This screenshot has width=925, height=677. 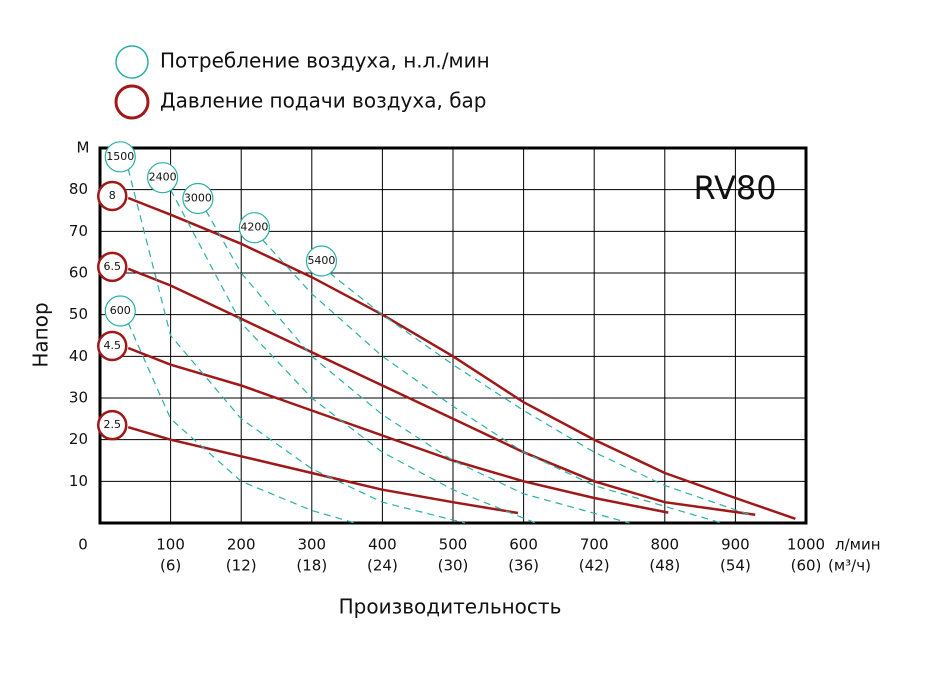 I want to click on y-tick-label: 70, so click(x=78, y=231).